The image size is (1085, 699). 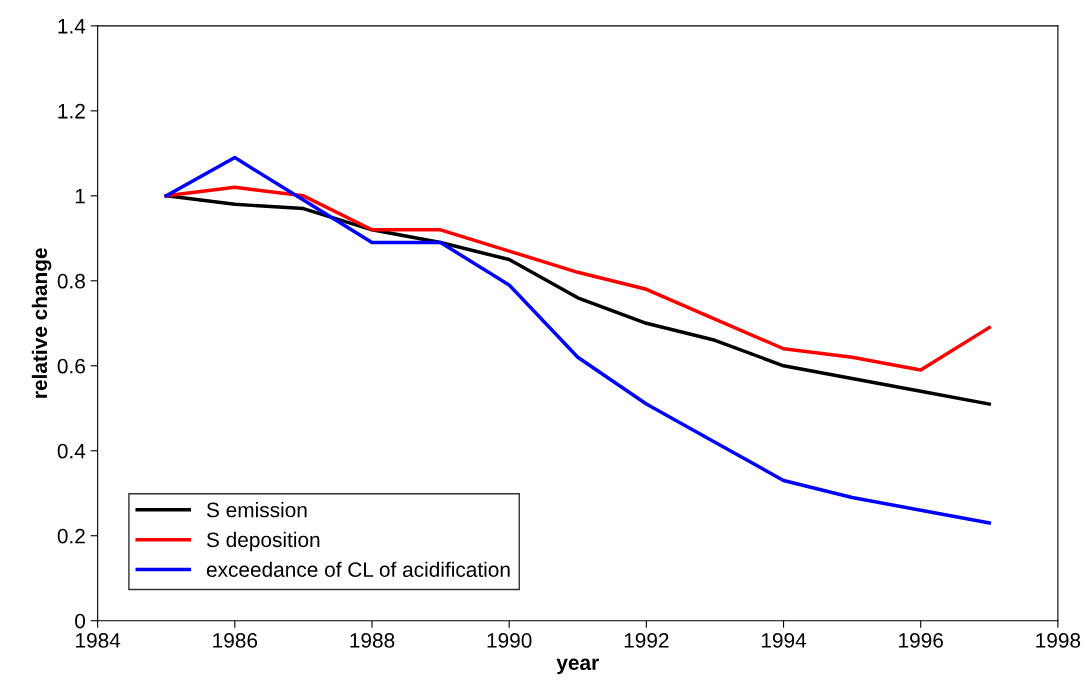 What do you see at coordinates (72, 26) in the screenshot?
I see `y-tick-label: 1.4` at bounding box center [72, 26].